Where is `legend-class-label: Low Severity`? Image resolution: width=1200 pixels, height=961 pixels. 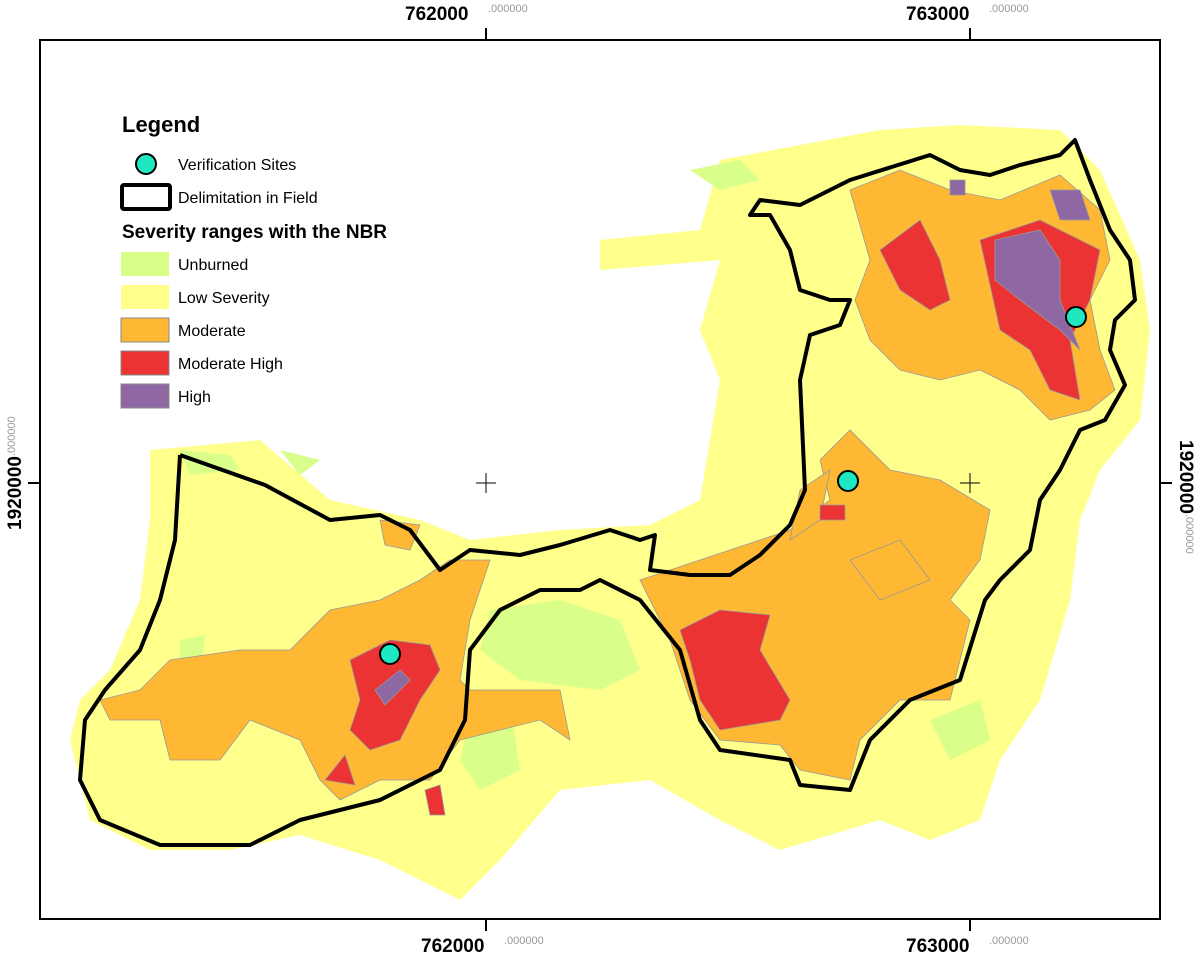 legend-class-label: Low Severity is located at coordinates (224, 298).